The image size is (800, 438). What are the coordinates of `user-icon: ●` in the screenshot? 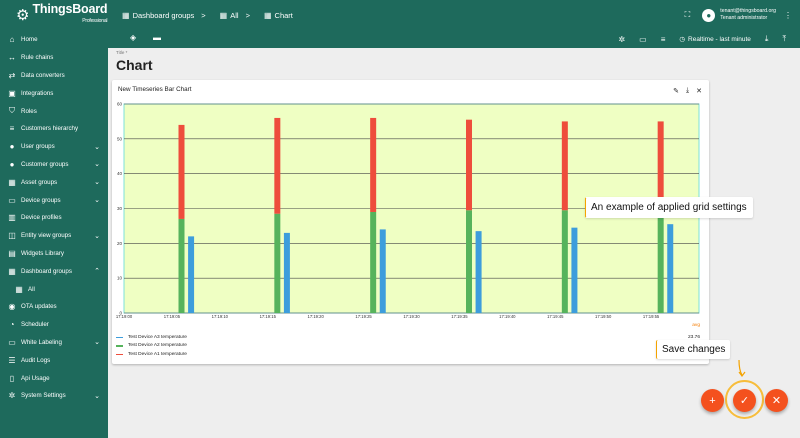 It's located at (12, 147).